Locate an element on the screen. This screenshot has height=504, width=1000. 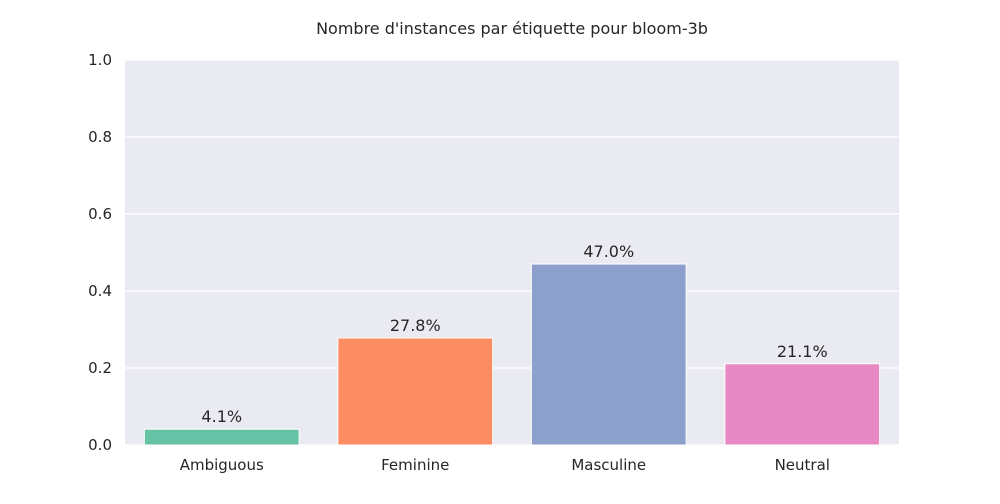
y-axis-ticks: 0.0 0.2 0.4 0.6 0.8 1.0 is located at coordinates (100, 252).